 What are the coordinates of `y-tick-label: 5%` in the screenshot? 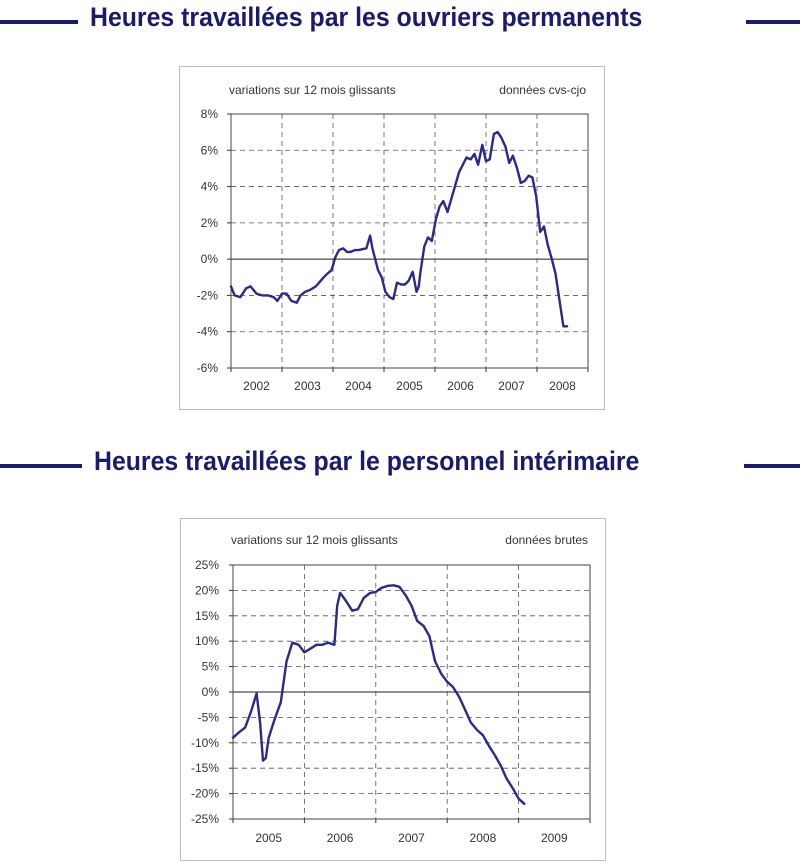 It's located at (211, 667).